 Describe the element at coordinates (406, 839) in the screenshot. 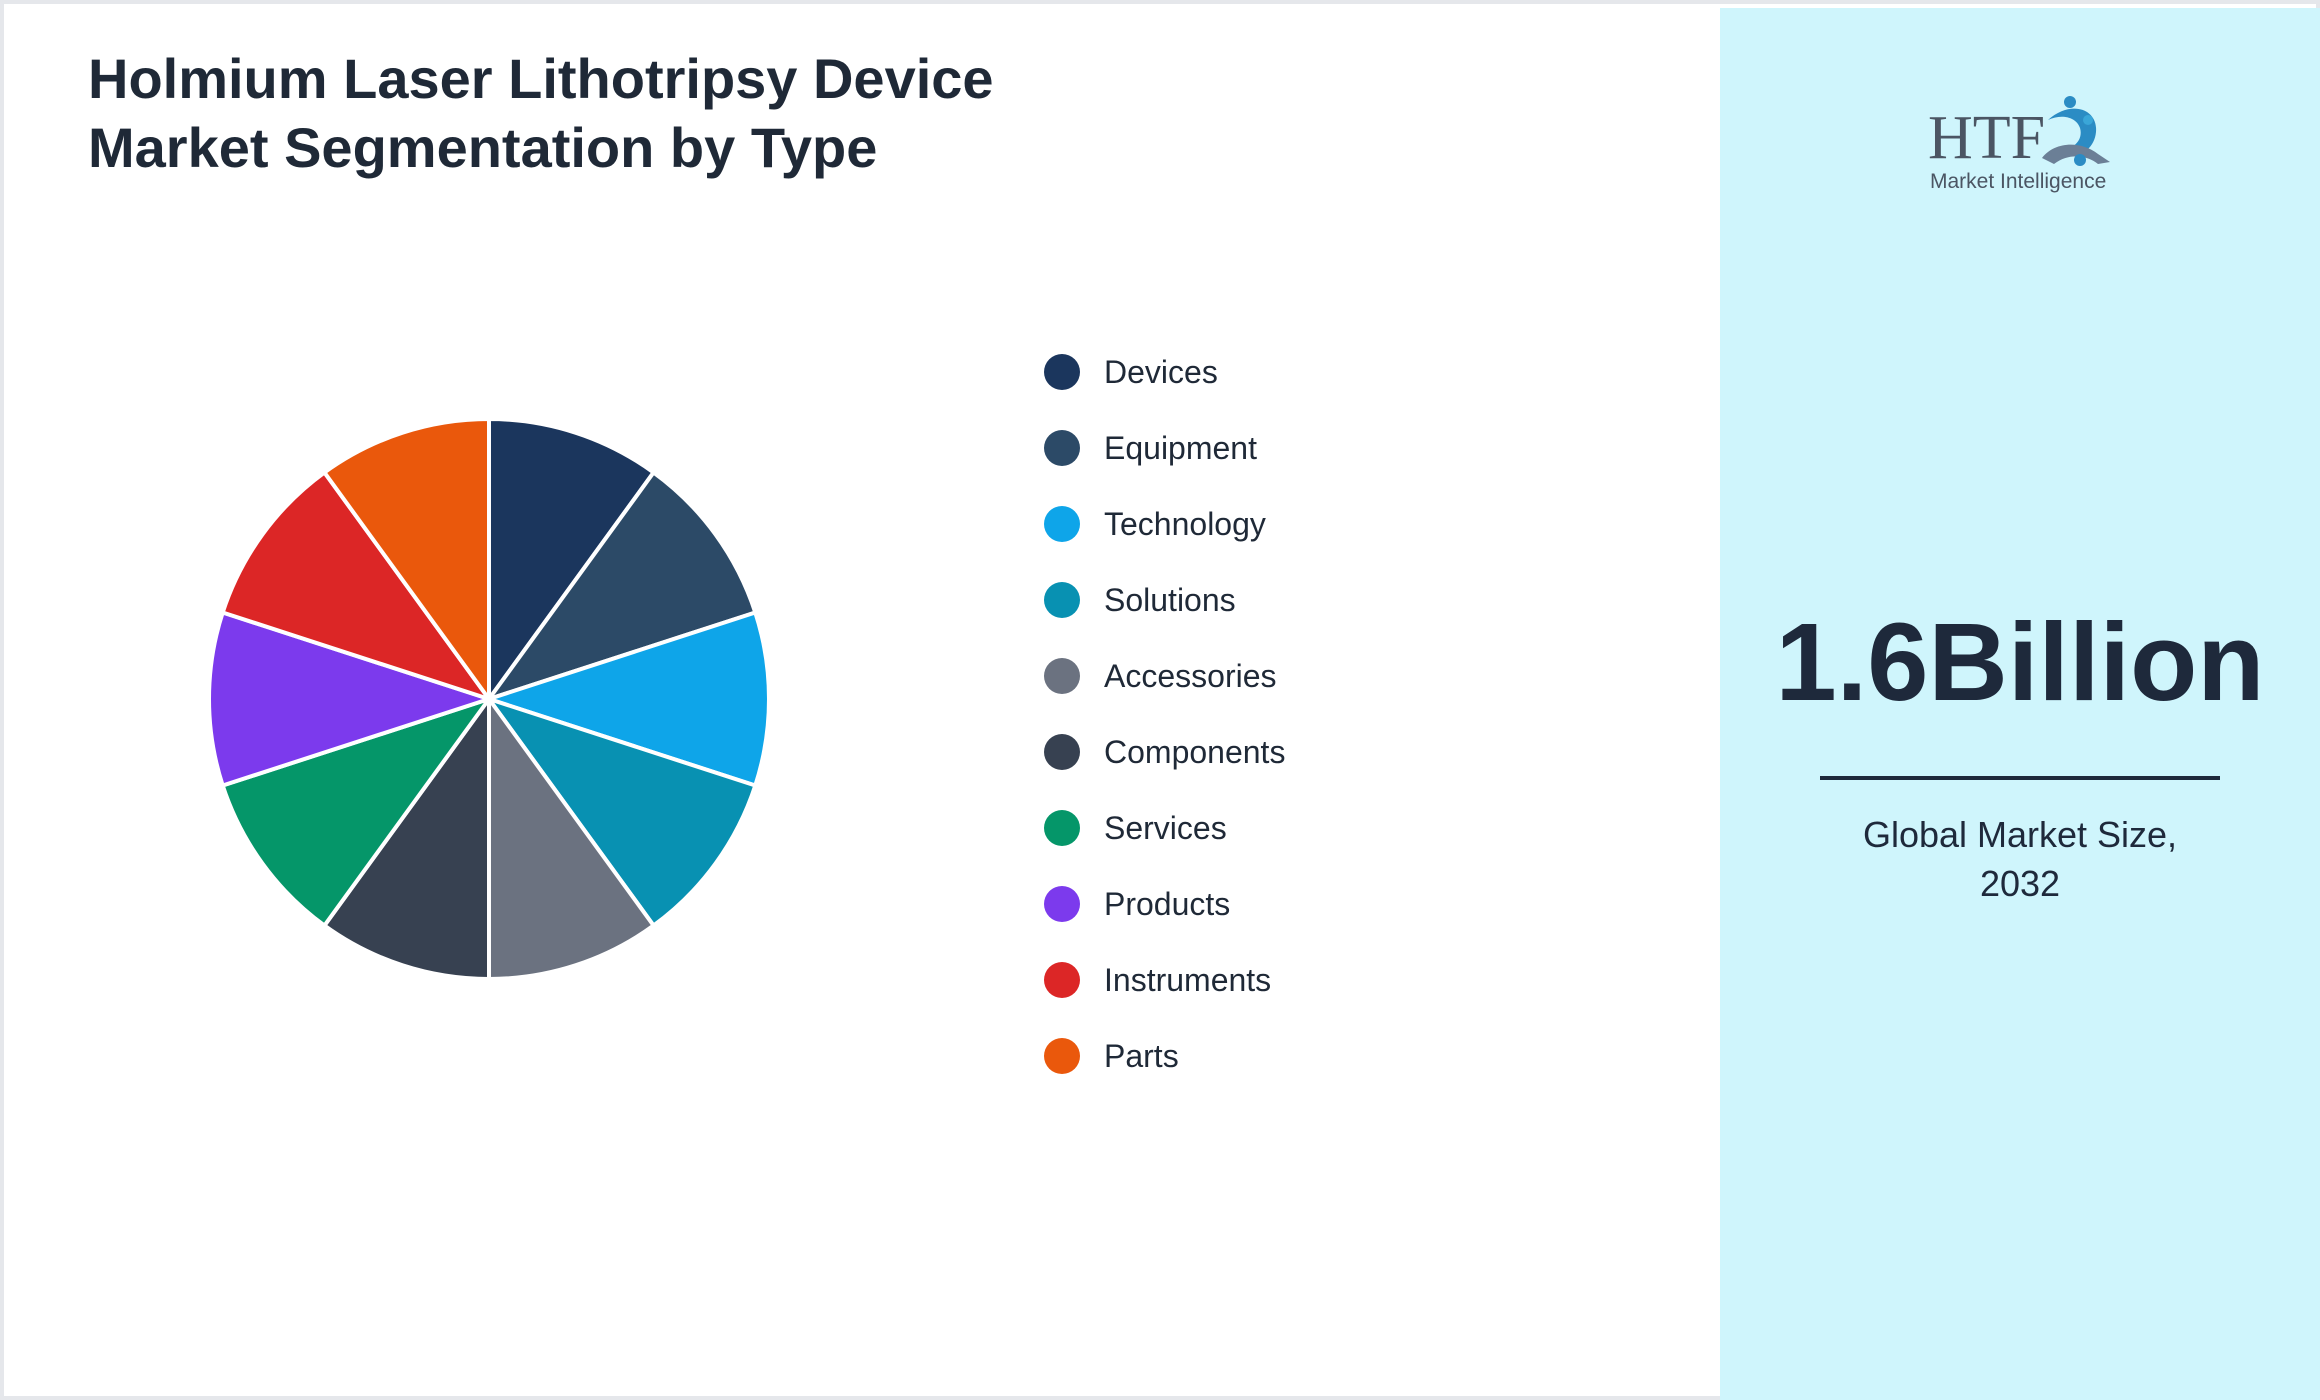

I see `pie-slice-components` at that location.